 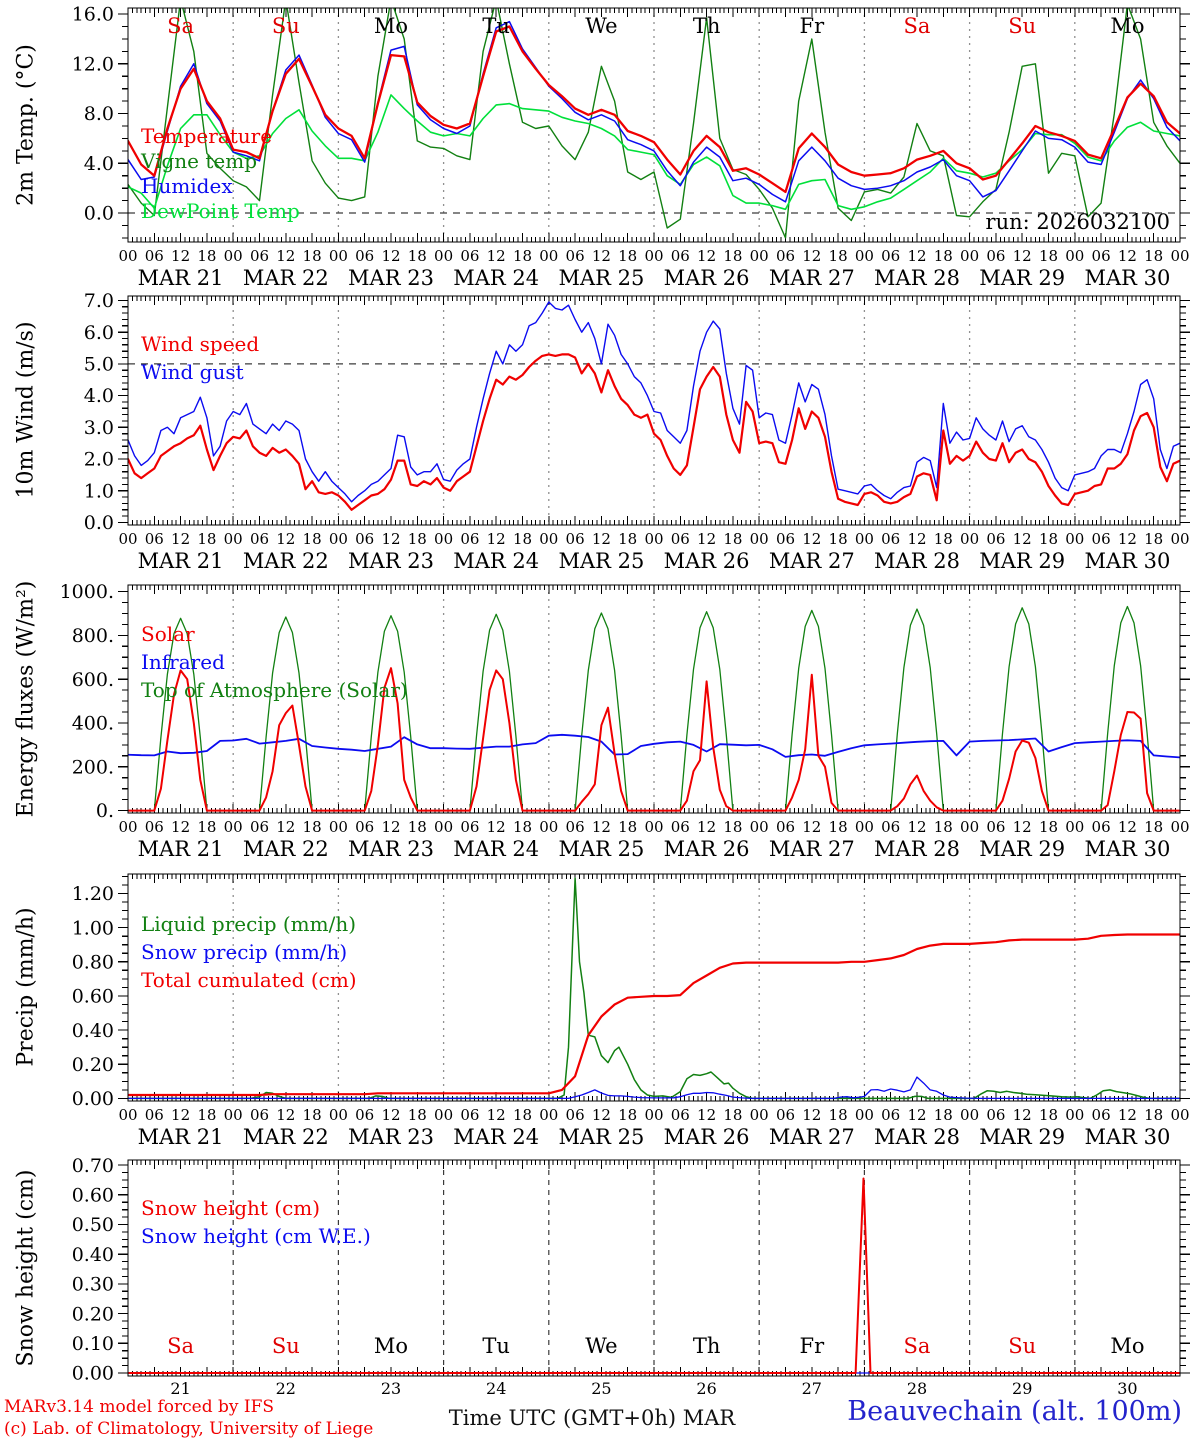 I want to click on x-day-number-label: 24, so click(x=496, y=1388).